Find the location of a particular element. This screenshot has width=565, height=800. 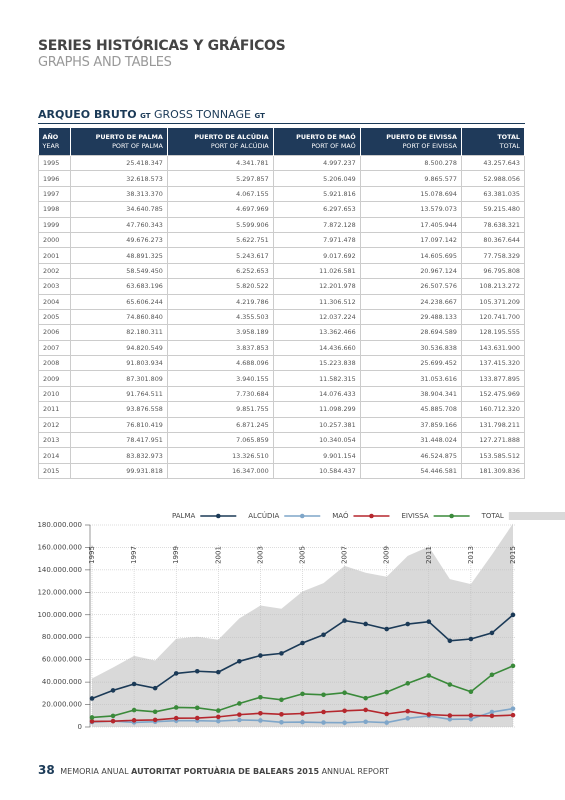

table-cell: 29.488.133 is located at coordinates (410, 317).